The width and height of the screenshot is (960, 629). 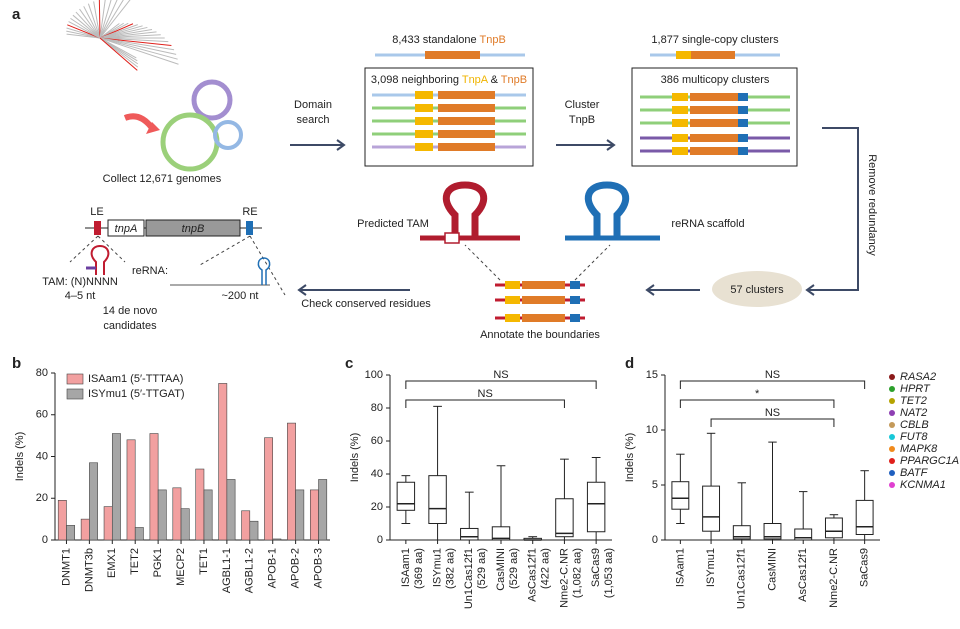 I want to click on x-tick-label: DNMT3b, so click(x=89, y=570).